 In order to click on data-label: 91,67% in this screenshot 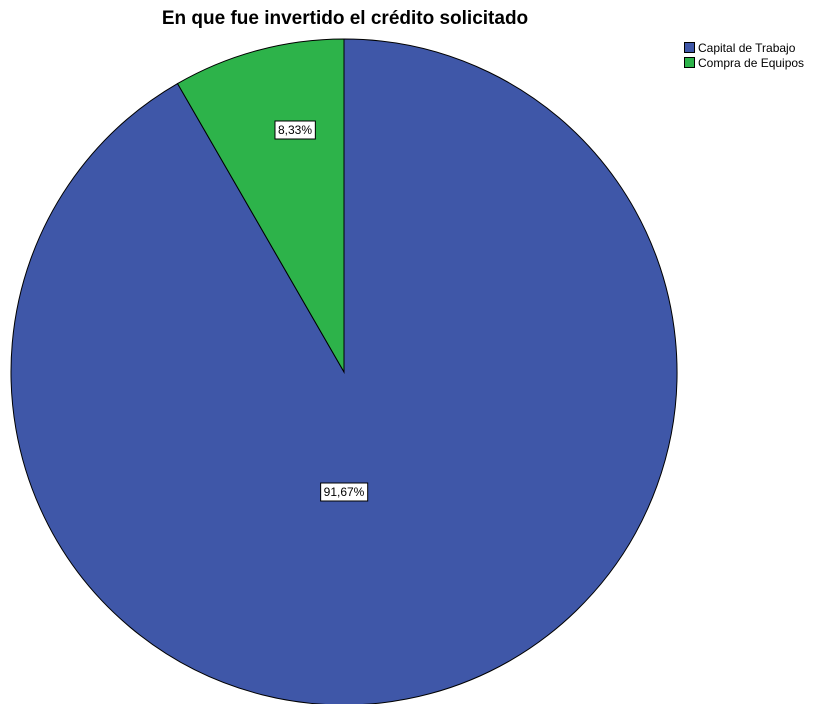, I will do `click(344, 492)`.